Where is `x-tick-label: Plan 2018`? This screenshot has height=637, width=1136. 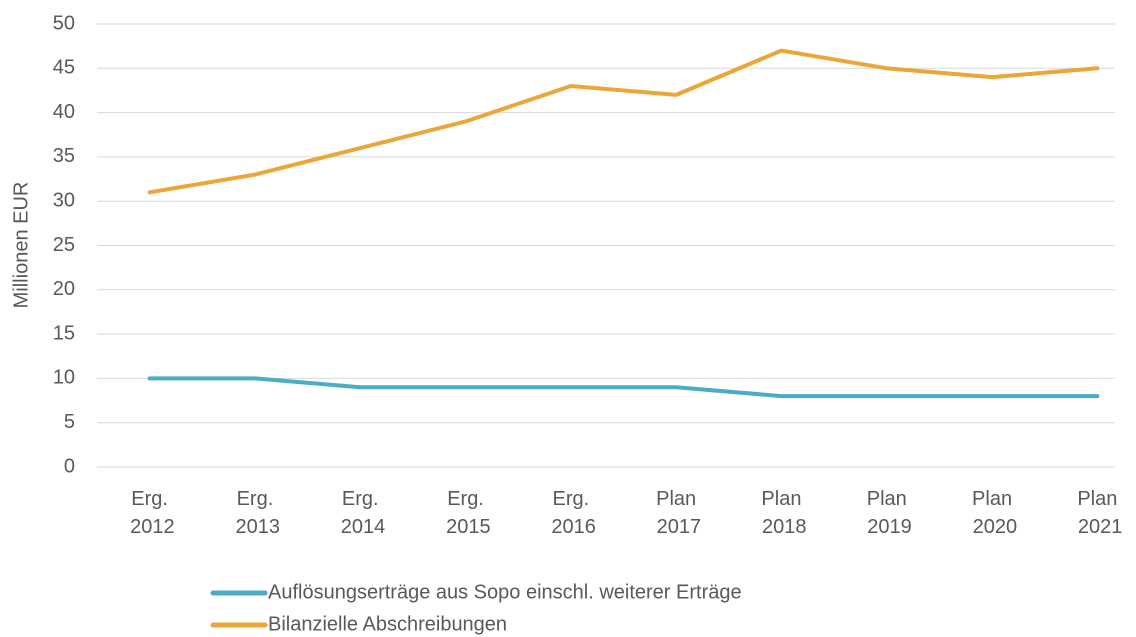
x-tick-label: Plan 2018 is located at coordinates (781, 513).